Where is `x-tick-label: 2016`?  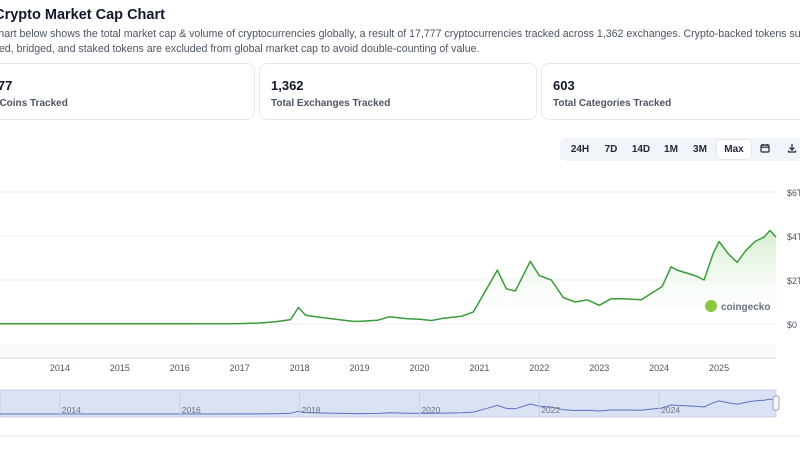 x-tick-label: 2016 is located at coordinates (180, 368).